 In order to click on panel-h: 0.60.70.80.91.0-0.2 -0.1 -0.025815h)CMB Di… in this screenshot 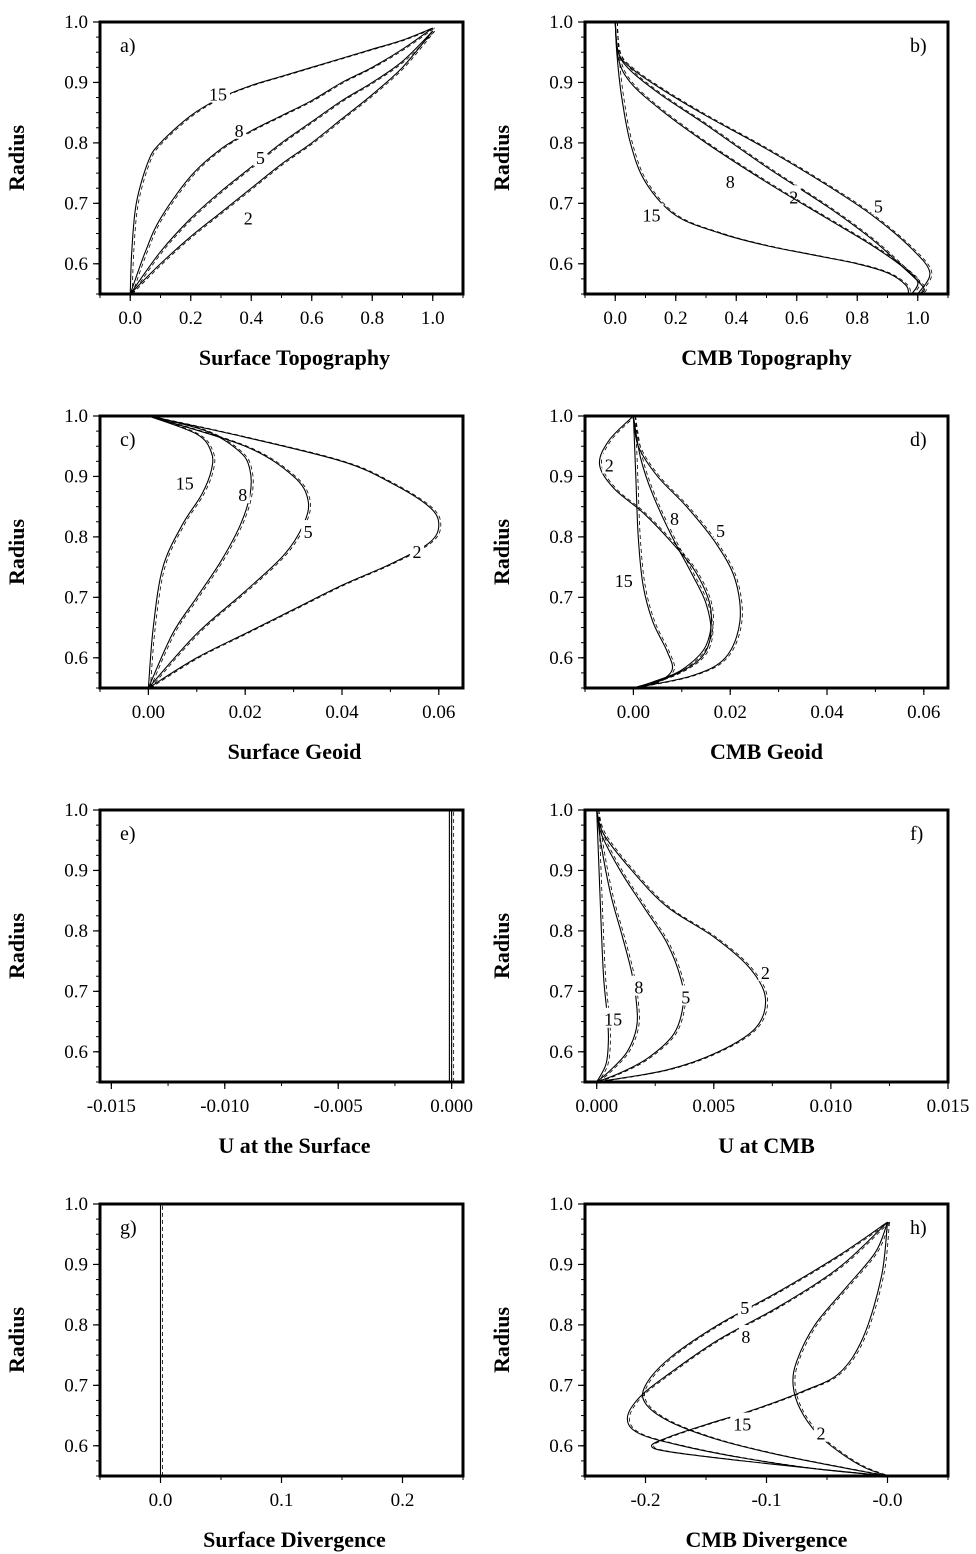, I will do `click(718, 1373)`.